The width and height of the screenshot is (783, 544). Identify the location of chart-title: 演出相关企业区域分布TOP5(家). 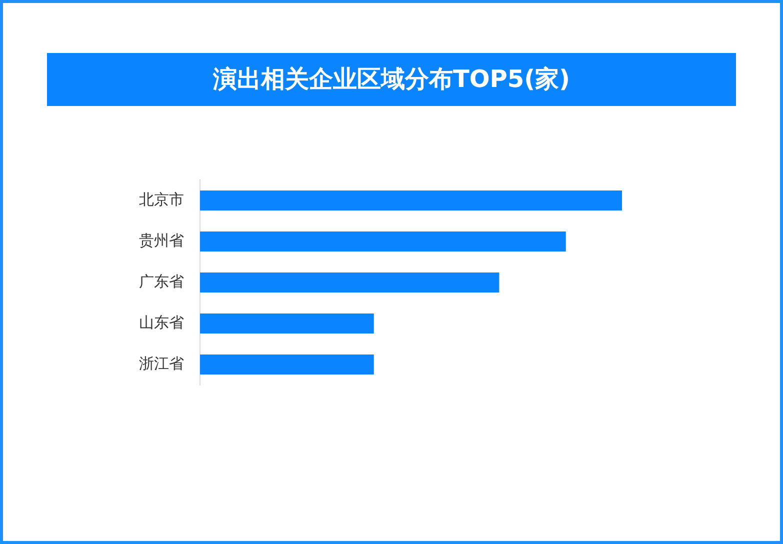
(391, 79).